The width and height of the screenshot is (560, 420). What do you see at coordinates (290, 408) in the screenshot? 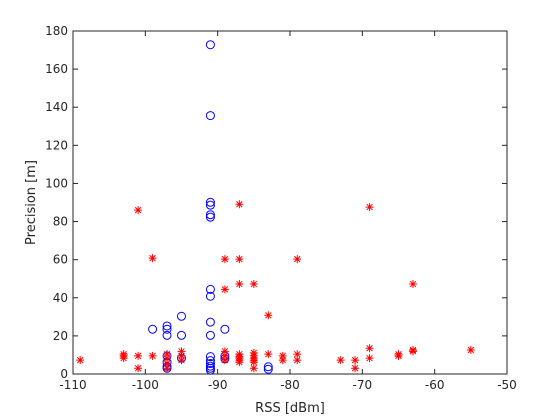
I see `x-axis-label: RSS [dBm]` at bounding box center [290, 408].